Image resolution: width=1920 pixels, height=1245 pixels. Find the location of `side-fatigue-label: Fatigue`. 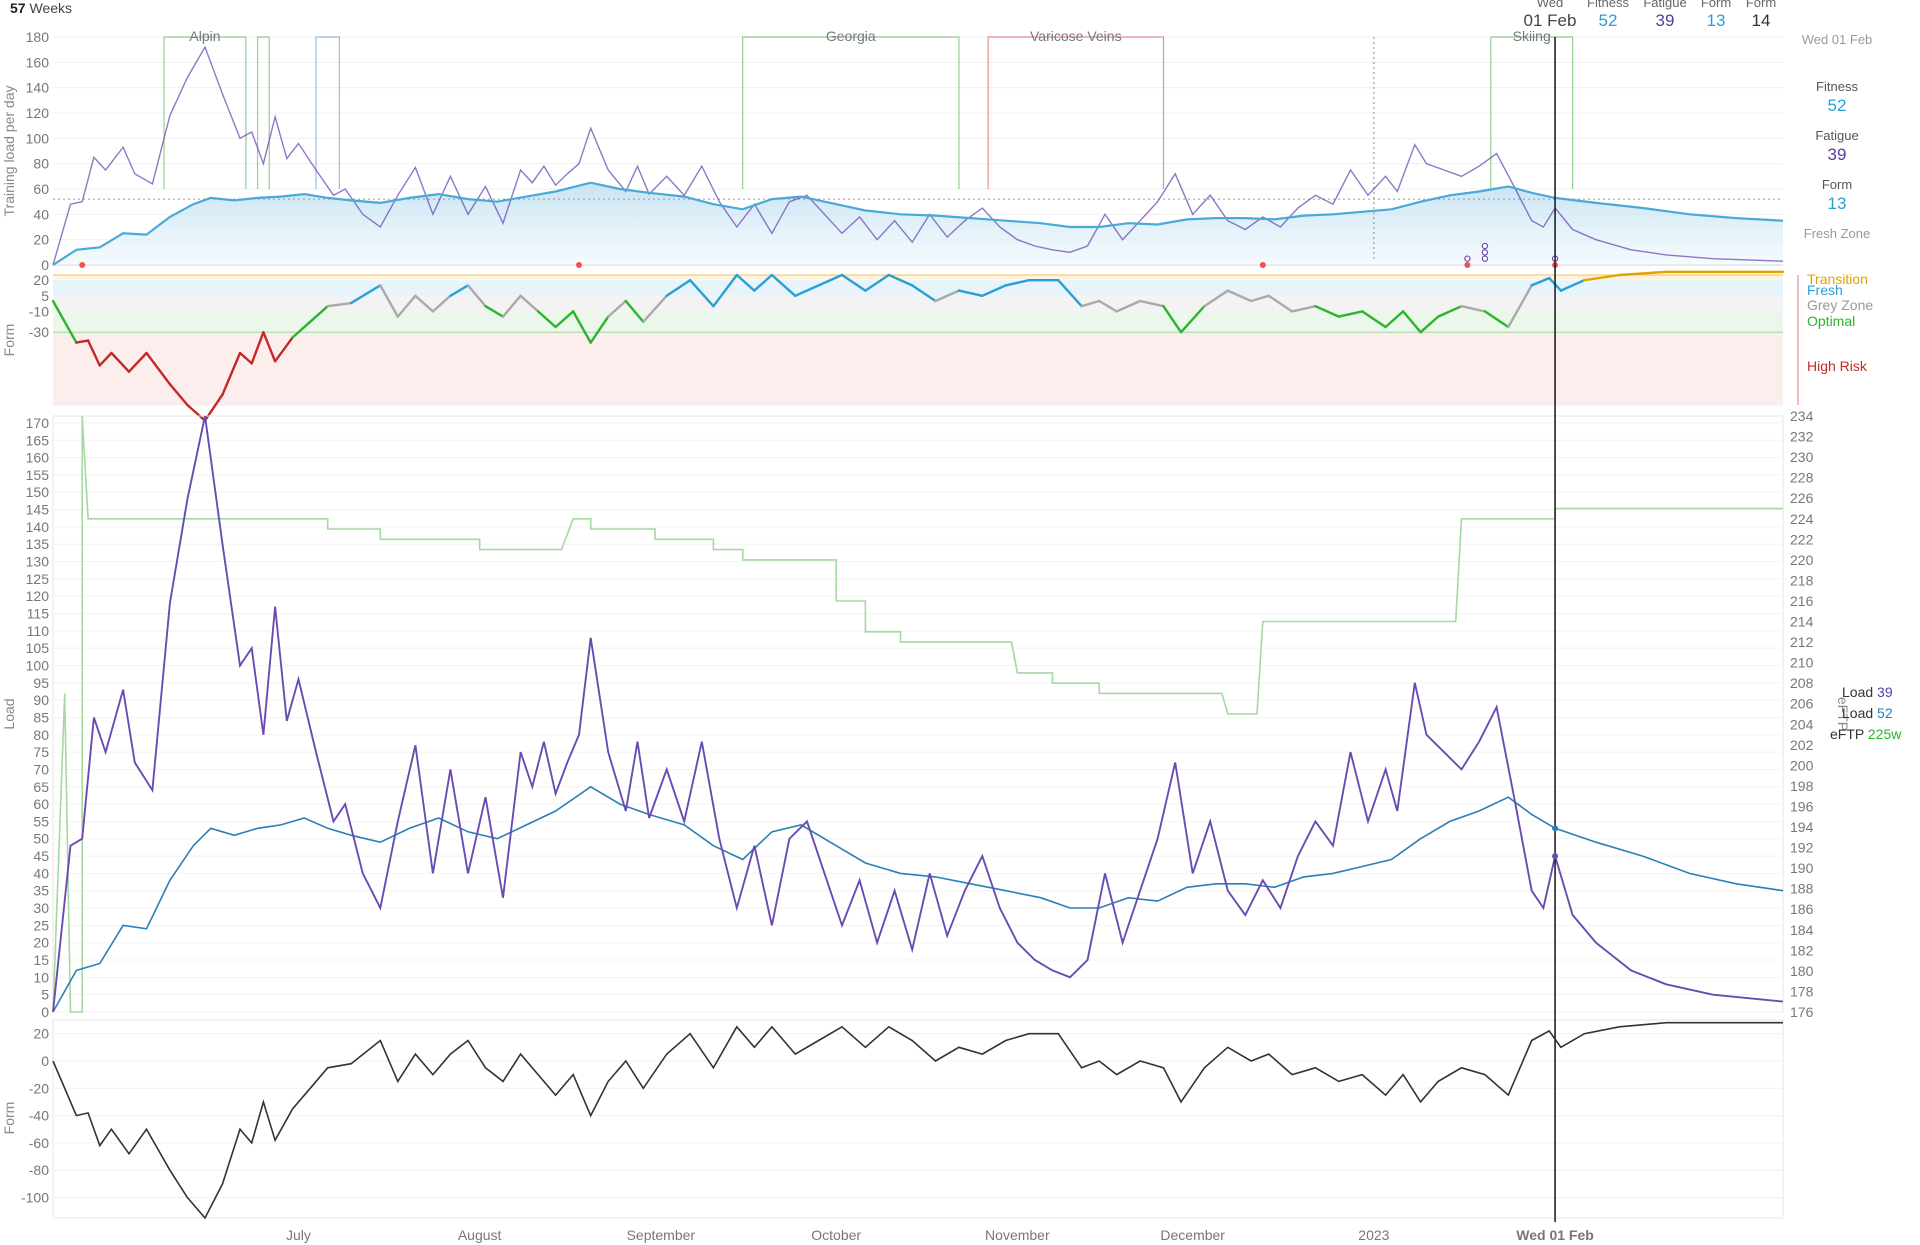

side-fatigue-label: Fatigue is located at coordinates (1837, 135).